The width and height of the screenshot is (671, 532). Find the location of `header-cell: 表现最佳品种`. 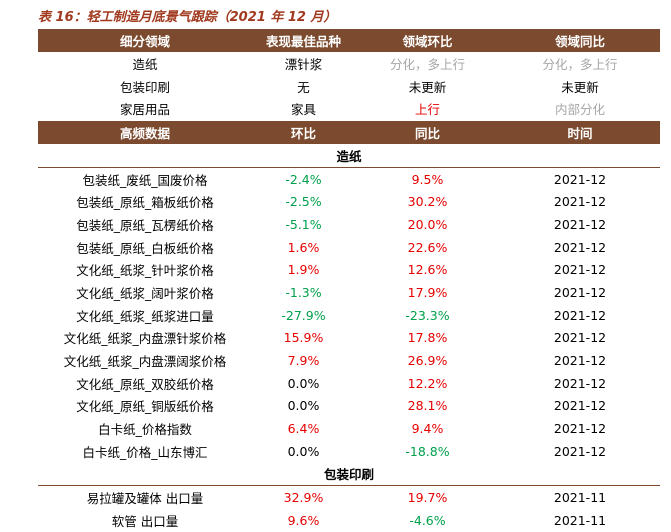

header-cell: 表现最佳品种 is located at coordinates (303, 40).